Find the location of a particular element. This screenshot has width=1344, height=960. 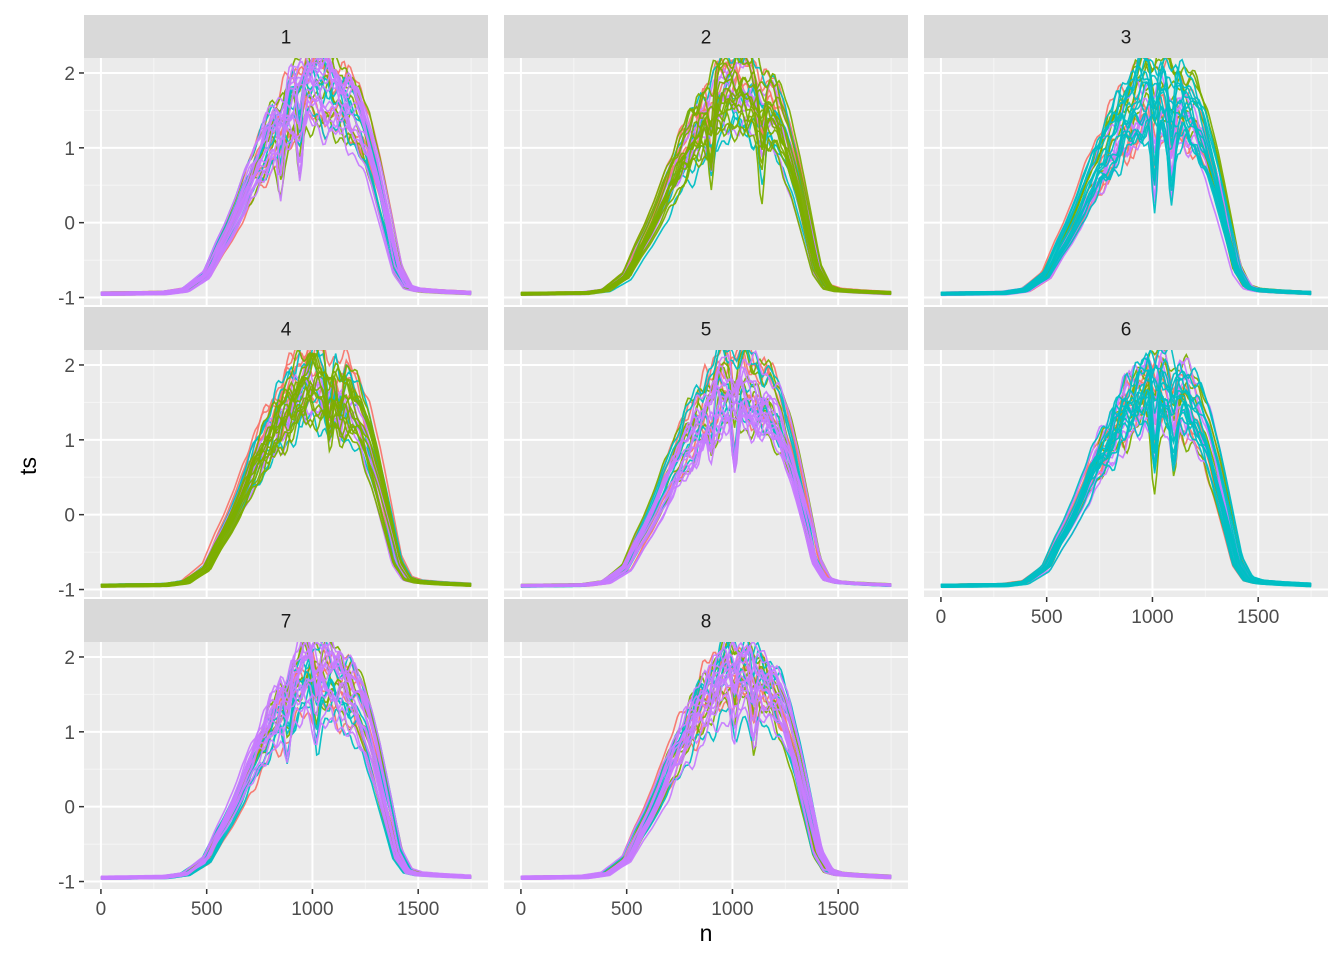

facet-strip-label: 5 is located at coordinates (706, 330).